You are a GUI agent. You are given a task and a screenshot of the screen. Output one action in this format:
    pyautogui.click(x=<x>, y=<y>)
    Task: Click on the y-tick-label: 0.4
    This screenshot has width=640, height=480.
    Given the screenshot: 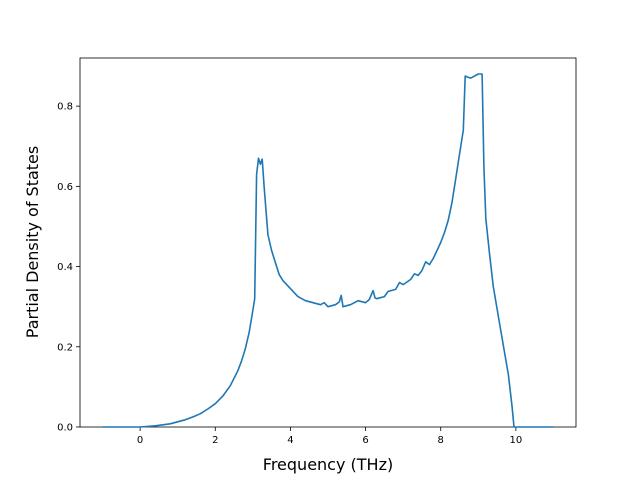 What is the action you would take?
    pyautogui.click(x=65, y=267)
    